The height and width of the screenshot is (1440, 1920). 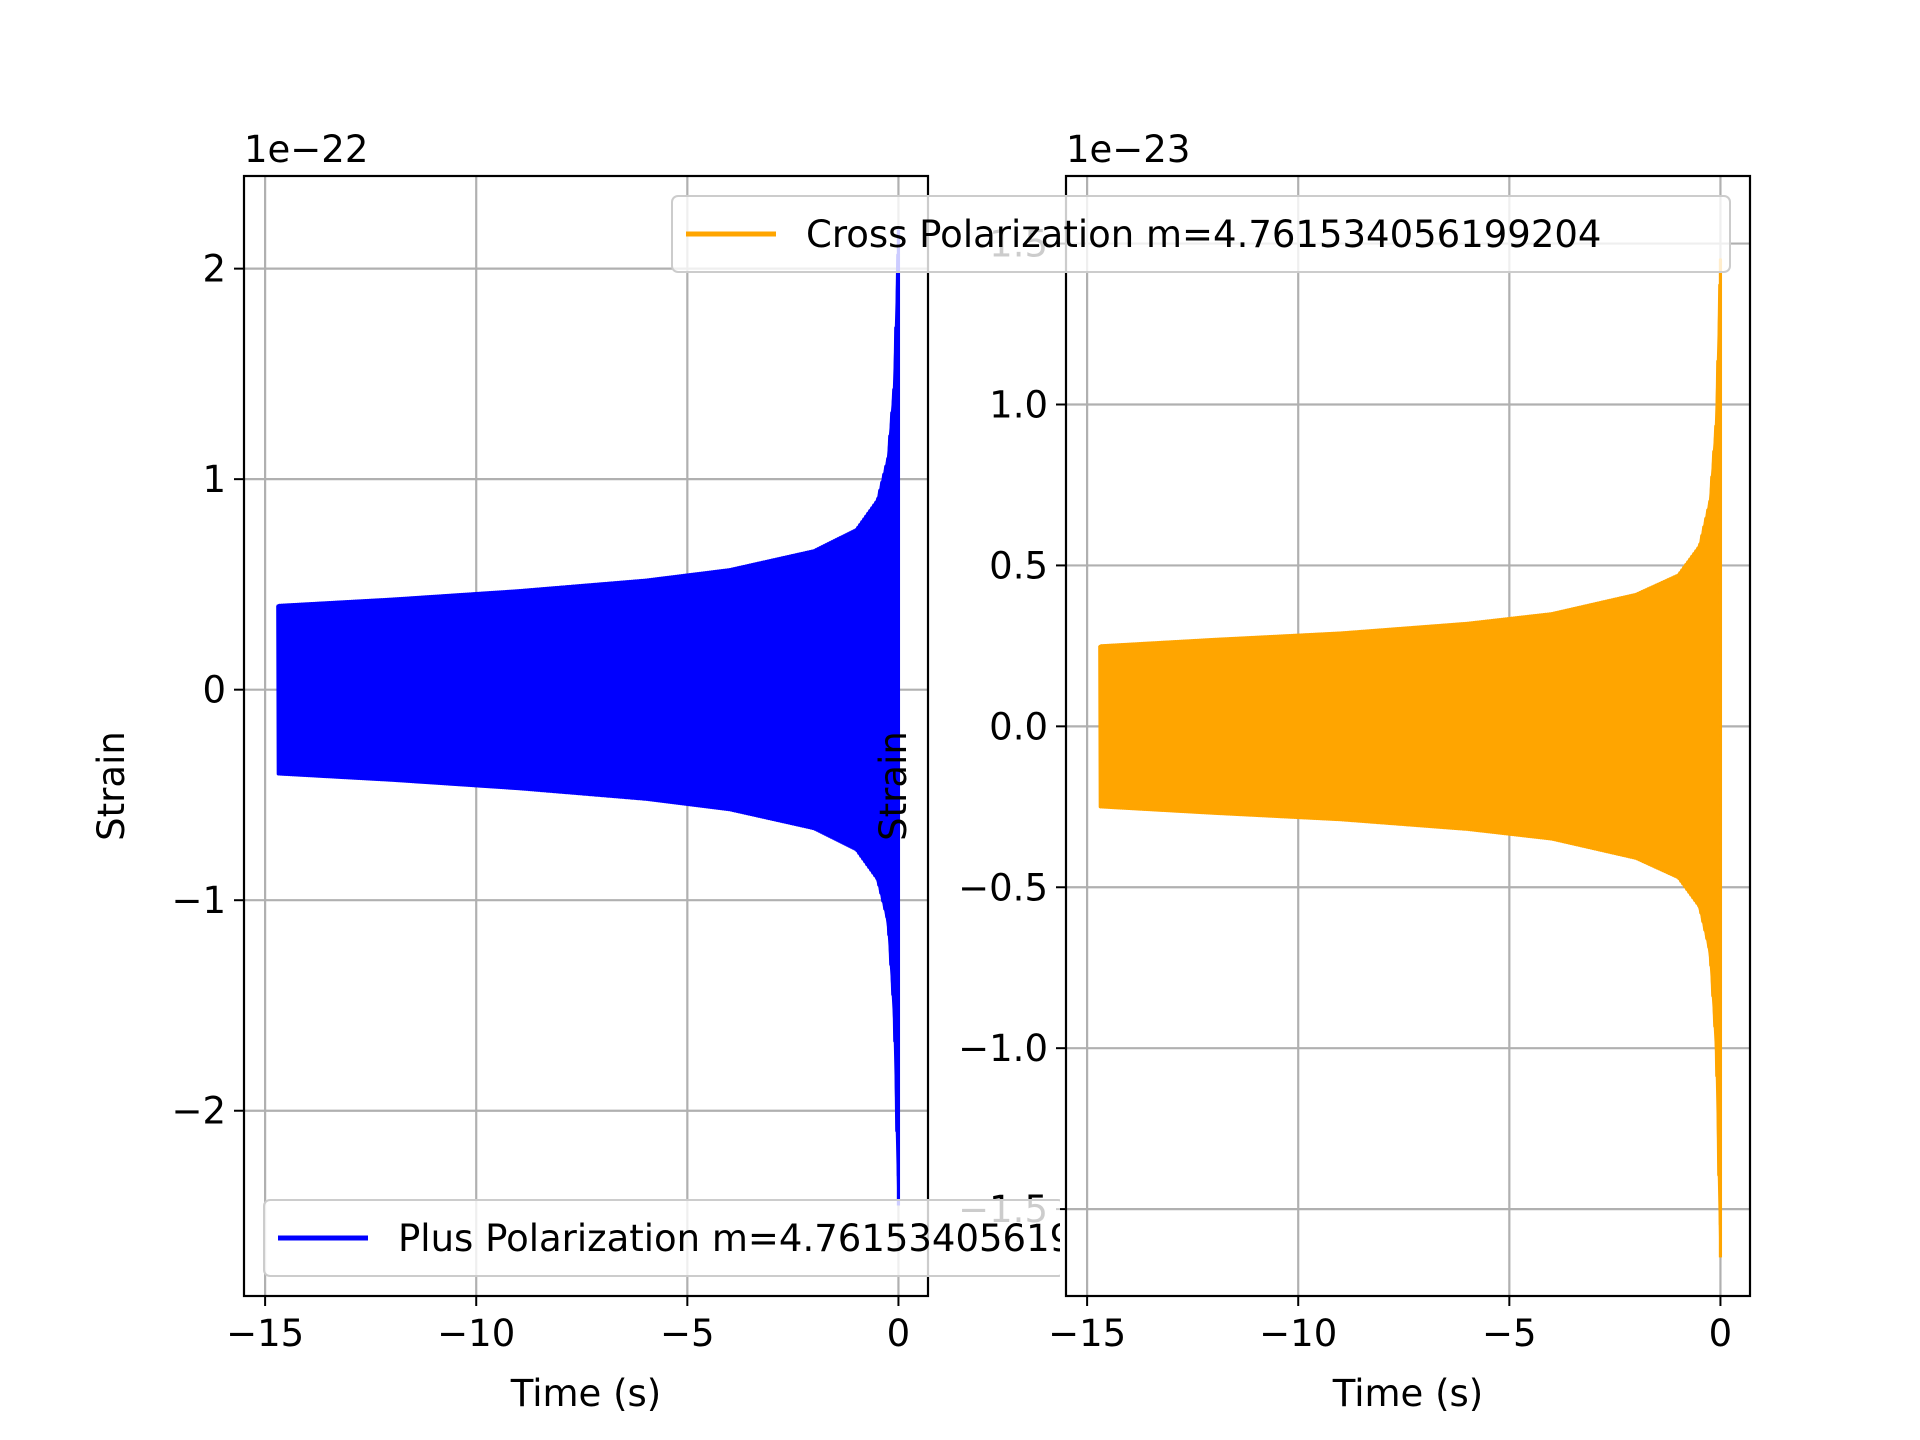 I want to click on y-tick-label: −0.5, so click(x=1003, y=887).